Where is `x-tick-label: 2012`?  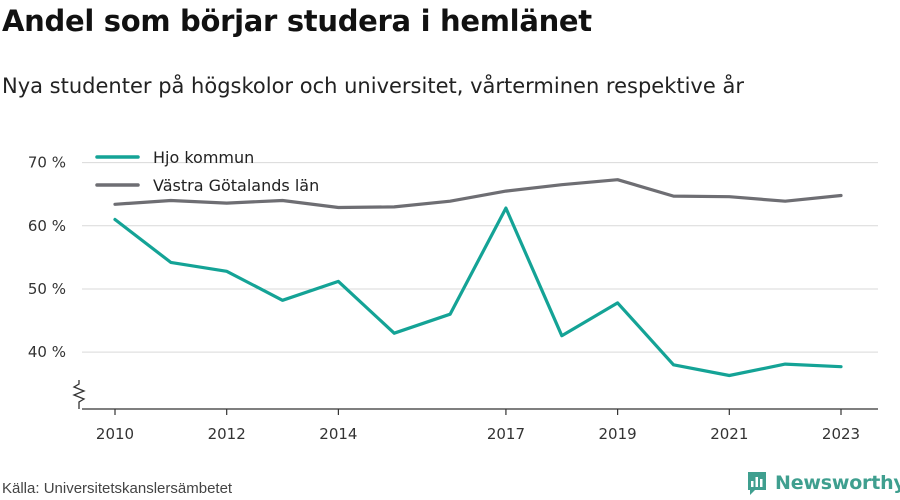 x-tick-label: 2012 is located at coordinates (227, 434).